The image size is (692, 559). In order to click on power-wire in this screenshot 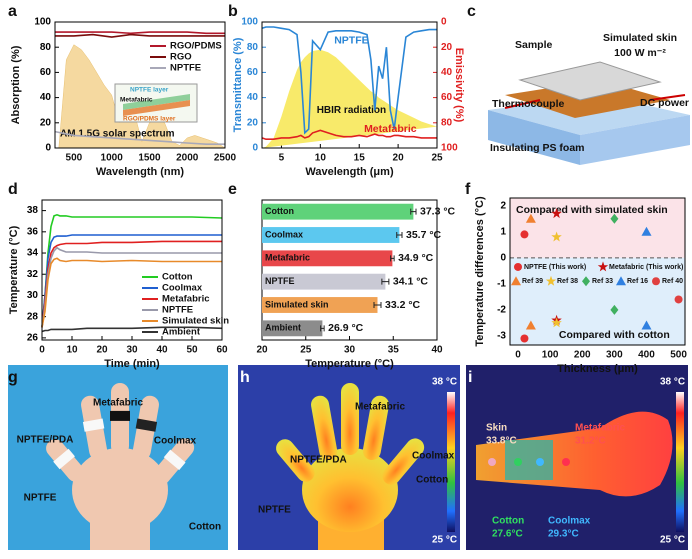, I will do `click(667, 97)`.